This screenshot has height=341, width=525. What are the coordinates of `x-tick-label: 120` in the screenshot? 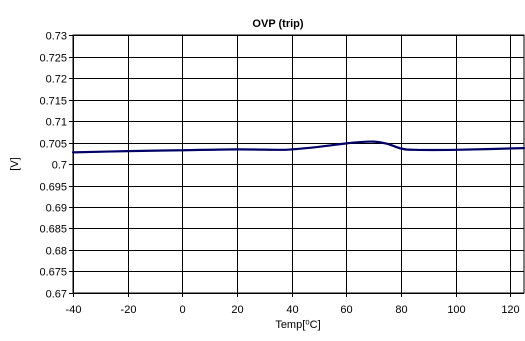 It's located at (510, 310).